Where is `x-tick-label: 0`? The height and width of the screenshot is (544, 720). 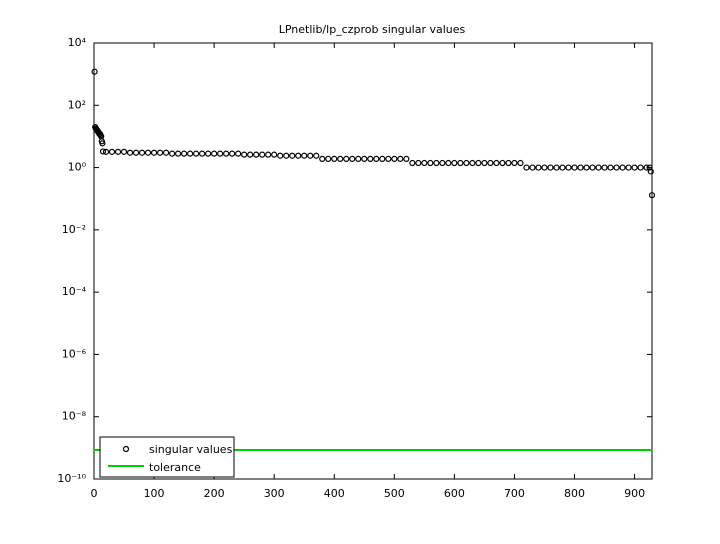 x-tick-label: 0 is located at coordinates (94, 493).